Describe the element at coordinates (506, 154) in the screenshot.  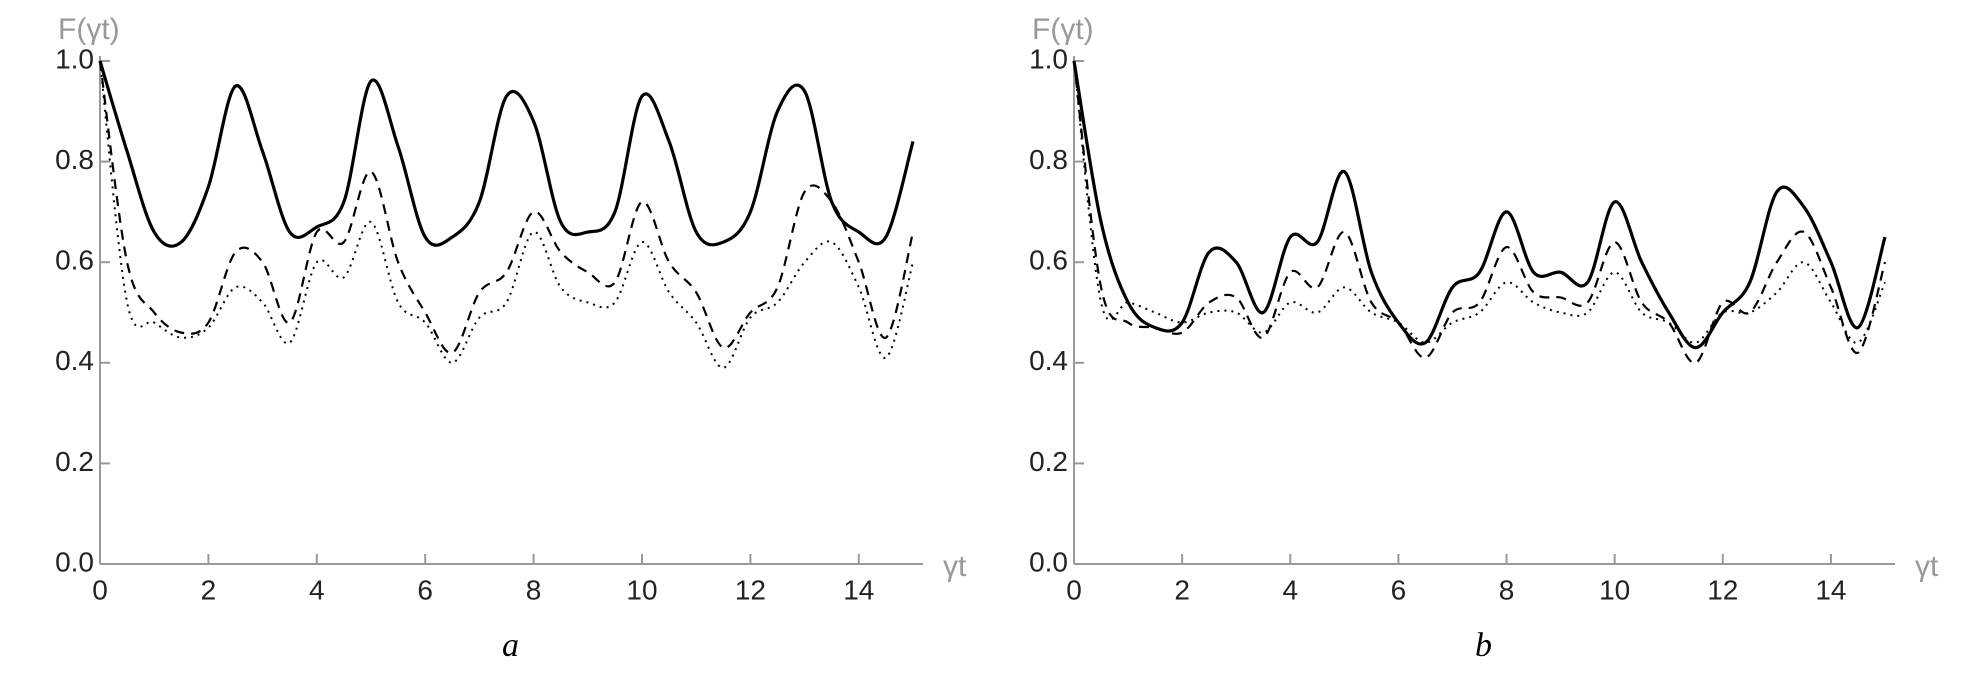
I see `series-line` at that location.